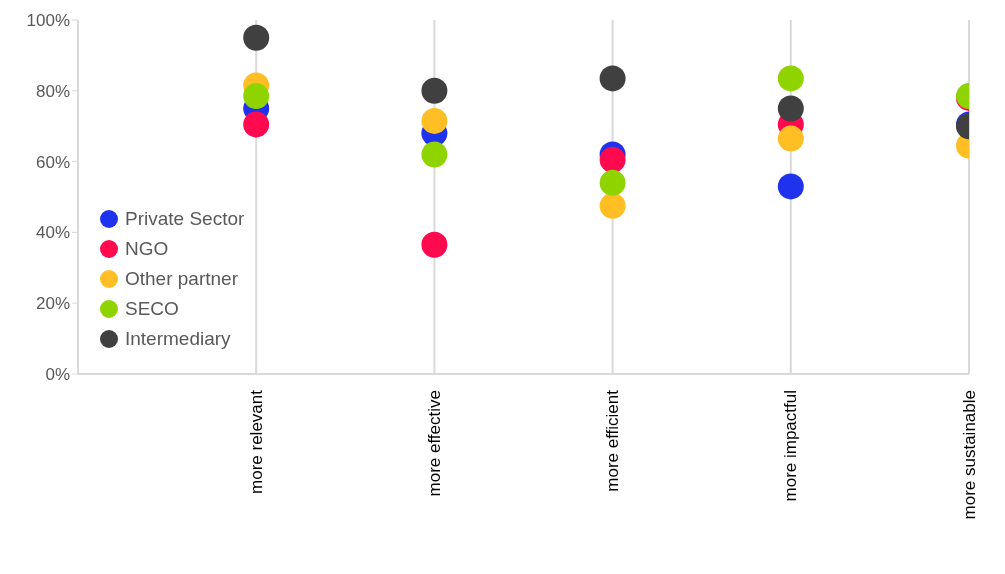  I want to click on legend-label: Intermediary, so click(178, 339).